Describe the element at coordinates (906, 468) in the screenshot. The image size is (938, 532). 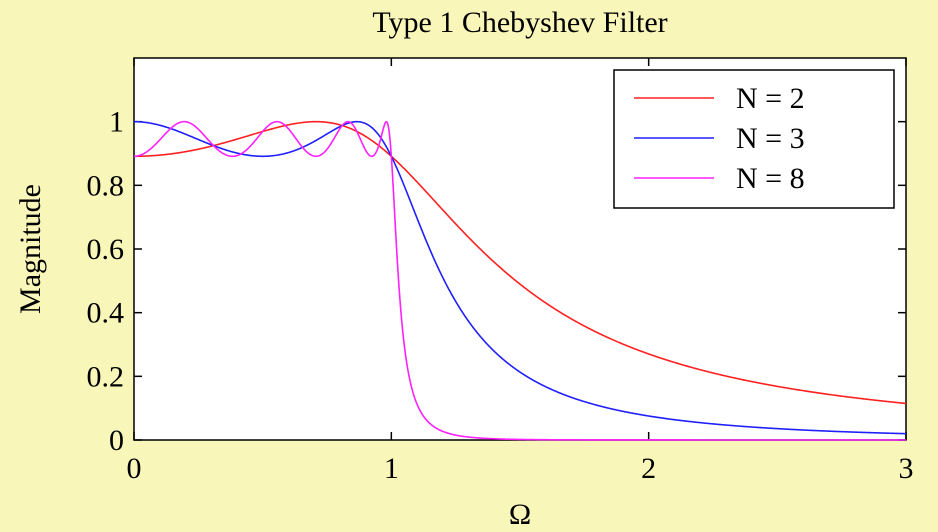
I see `x-tick-label: 3` at that location.